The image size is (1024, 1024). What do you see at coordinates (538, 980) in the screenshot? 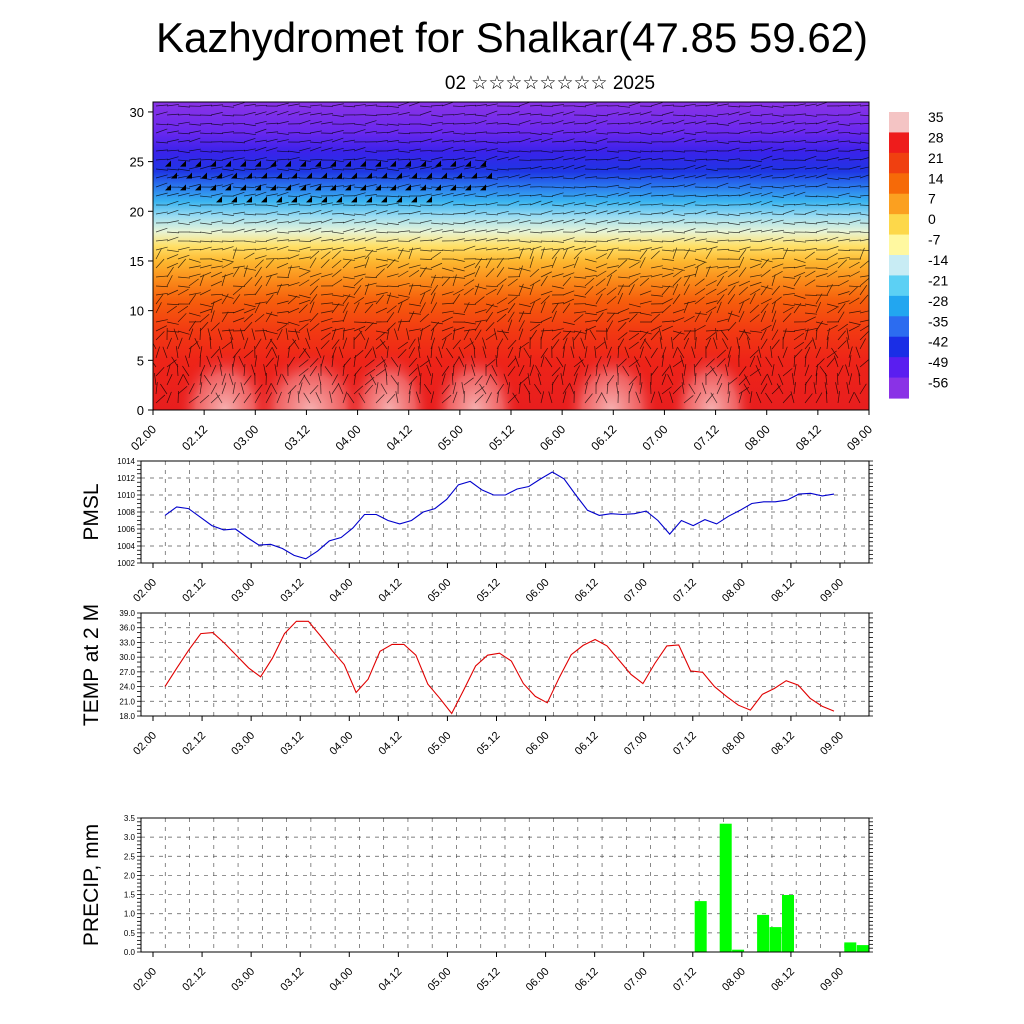
I see `x-tick-label: 06.00` at bounding box center [538, 980].